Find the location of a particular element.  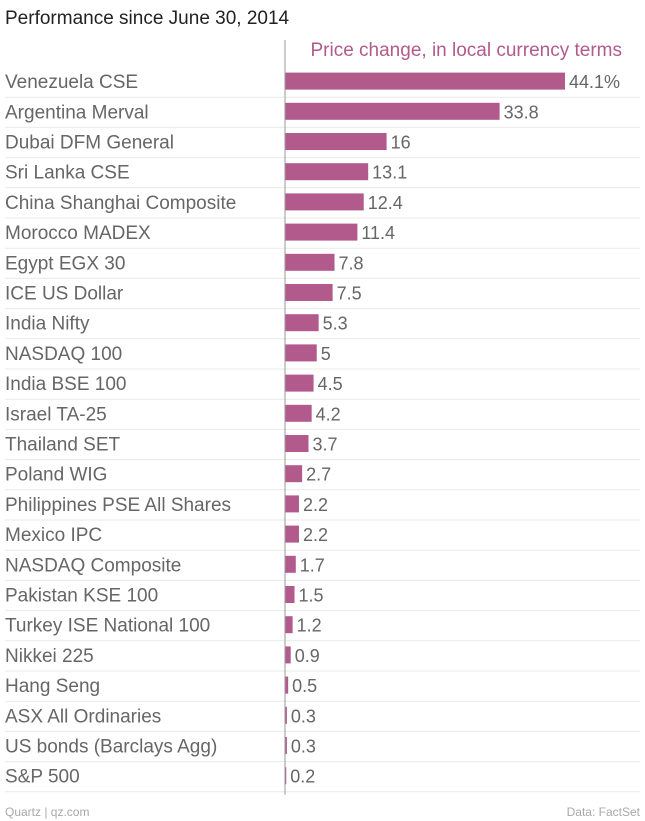

value-label: 1.7 is located at coordinates (312, 565).